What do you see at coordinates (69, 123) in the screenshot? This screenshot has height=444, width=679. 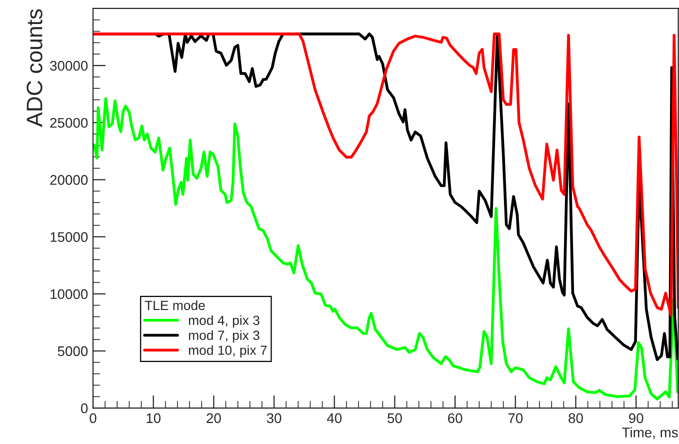 I see `y-tick-label: 25000` at bounding box center [69, 123].